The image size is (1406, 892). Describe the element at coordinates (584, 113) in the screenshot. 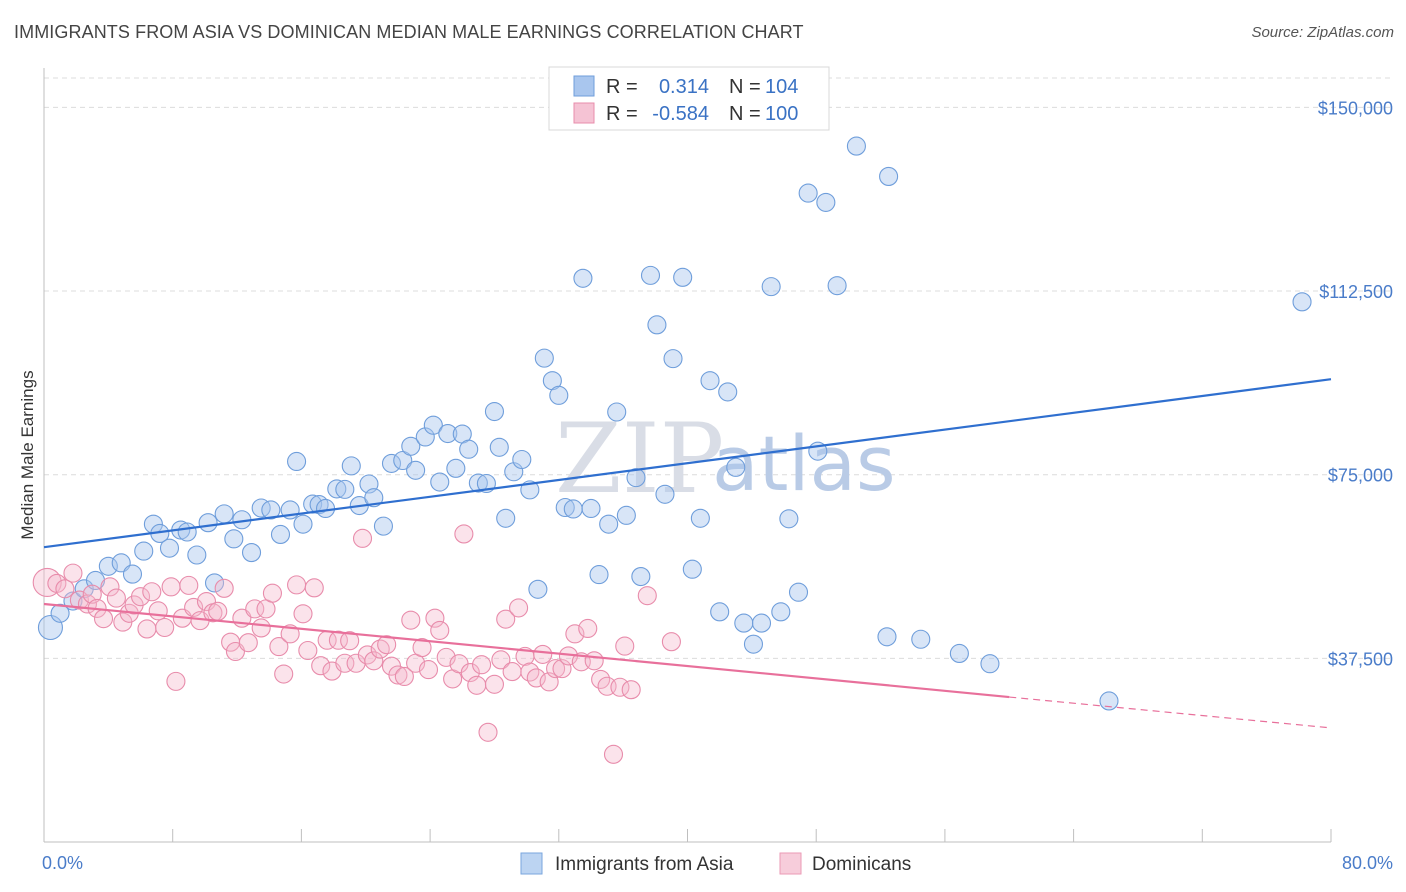

I see `legend-swatch-dominicans` at that location.